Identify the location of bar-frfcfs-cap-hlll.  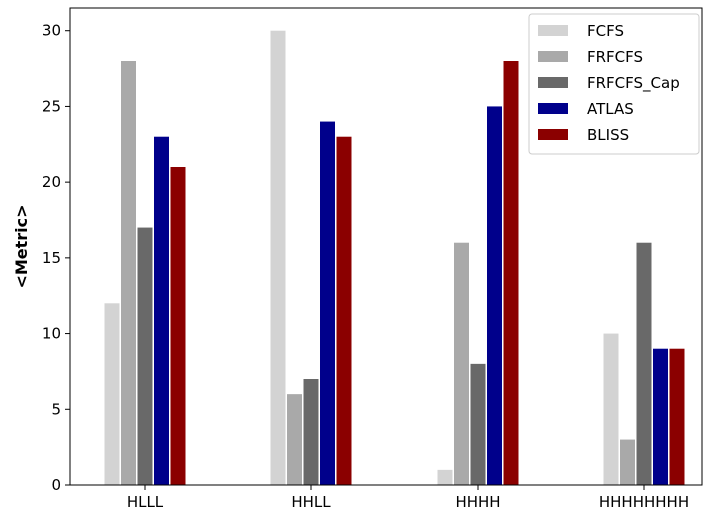
(145, 356).